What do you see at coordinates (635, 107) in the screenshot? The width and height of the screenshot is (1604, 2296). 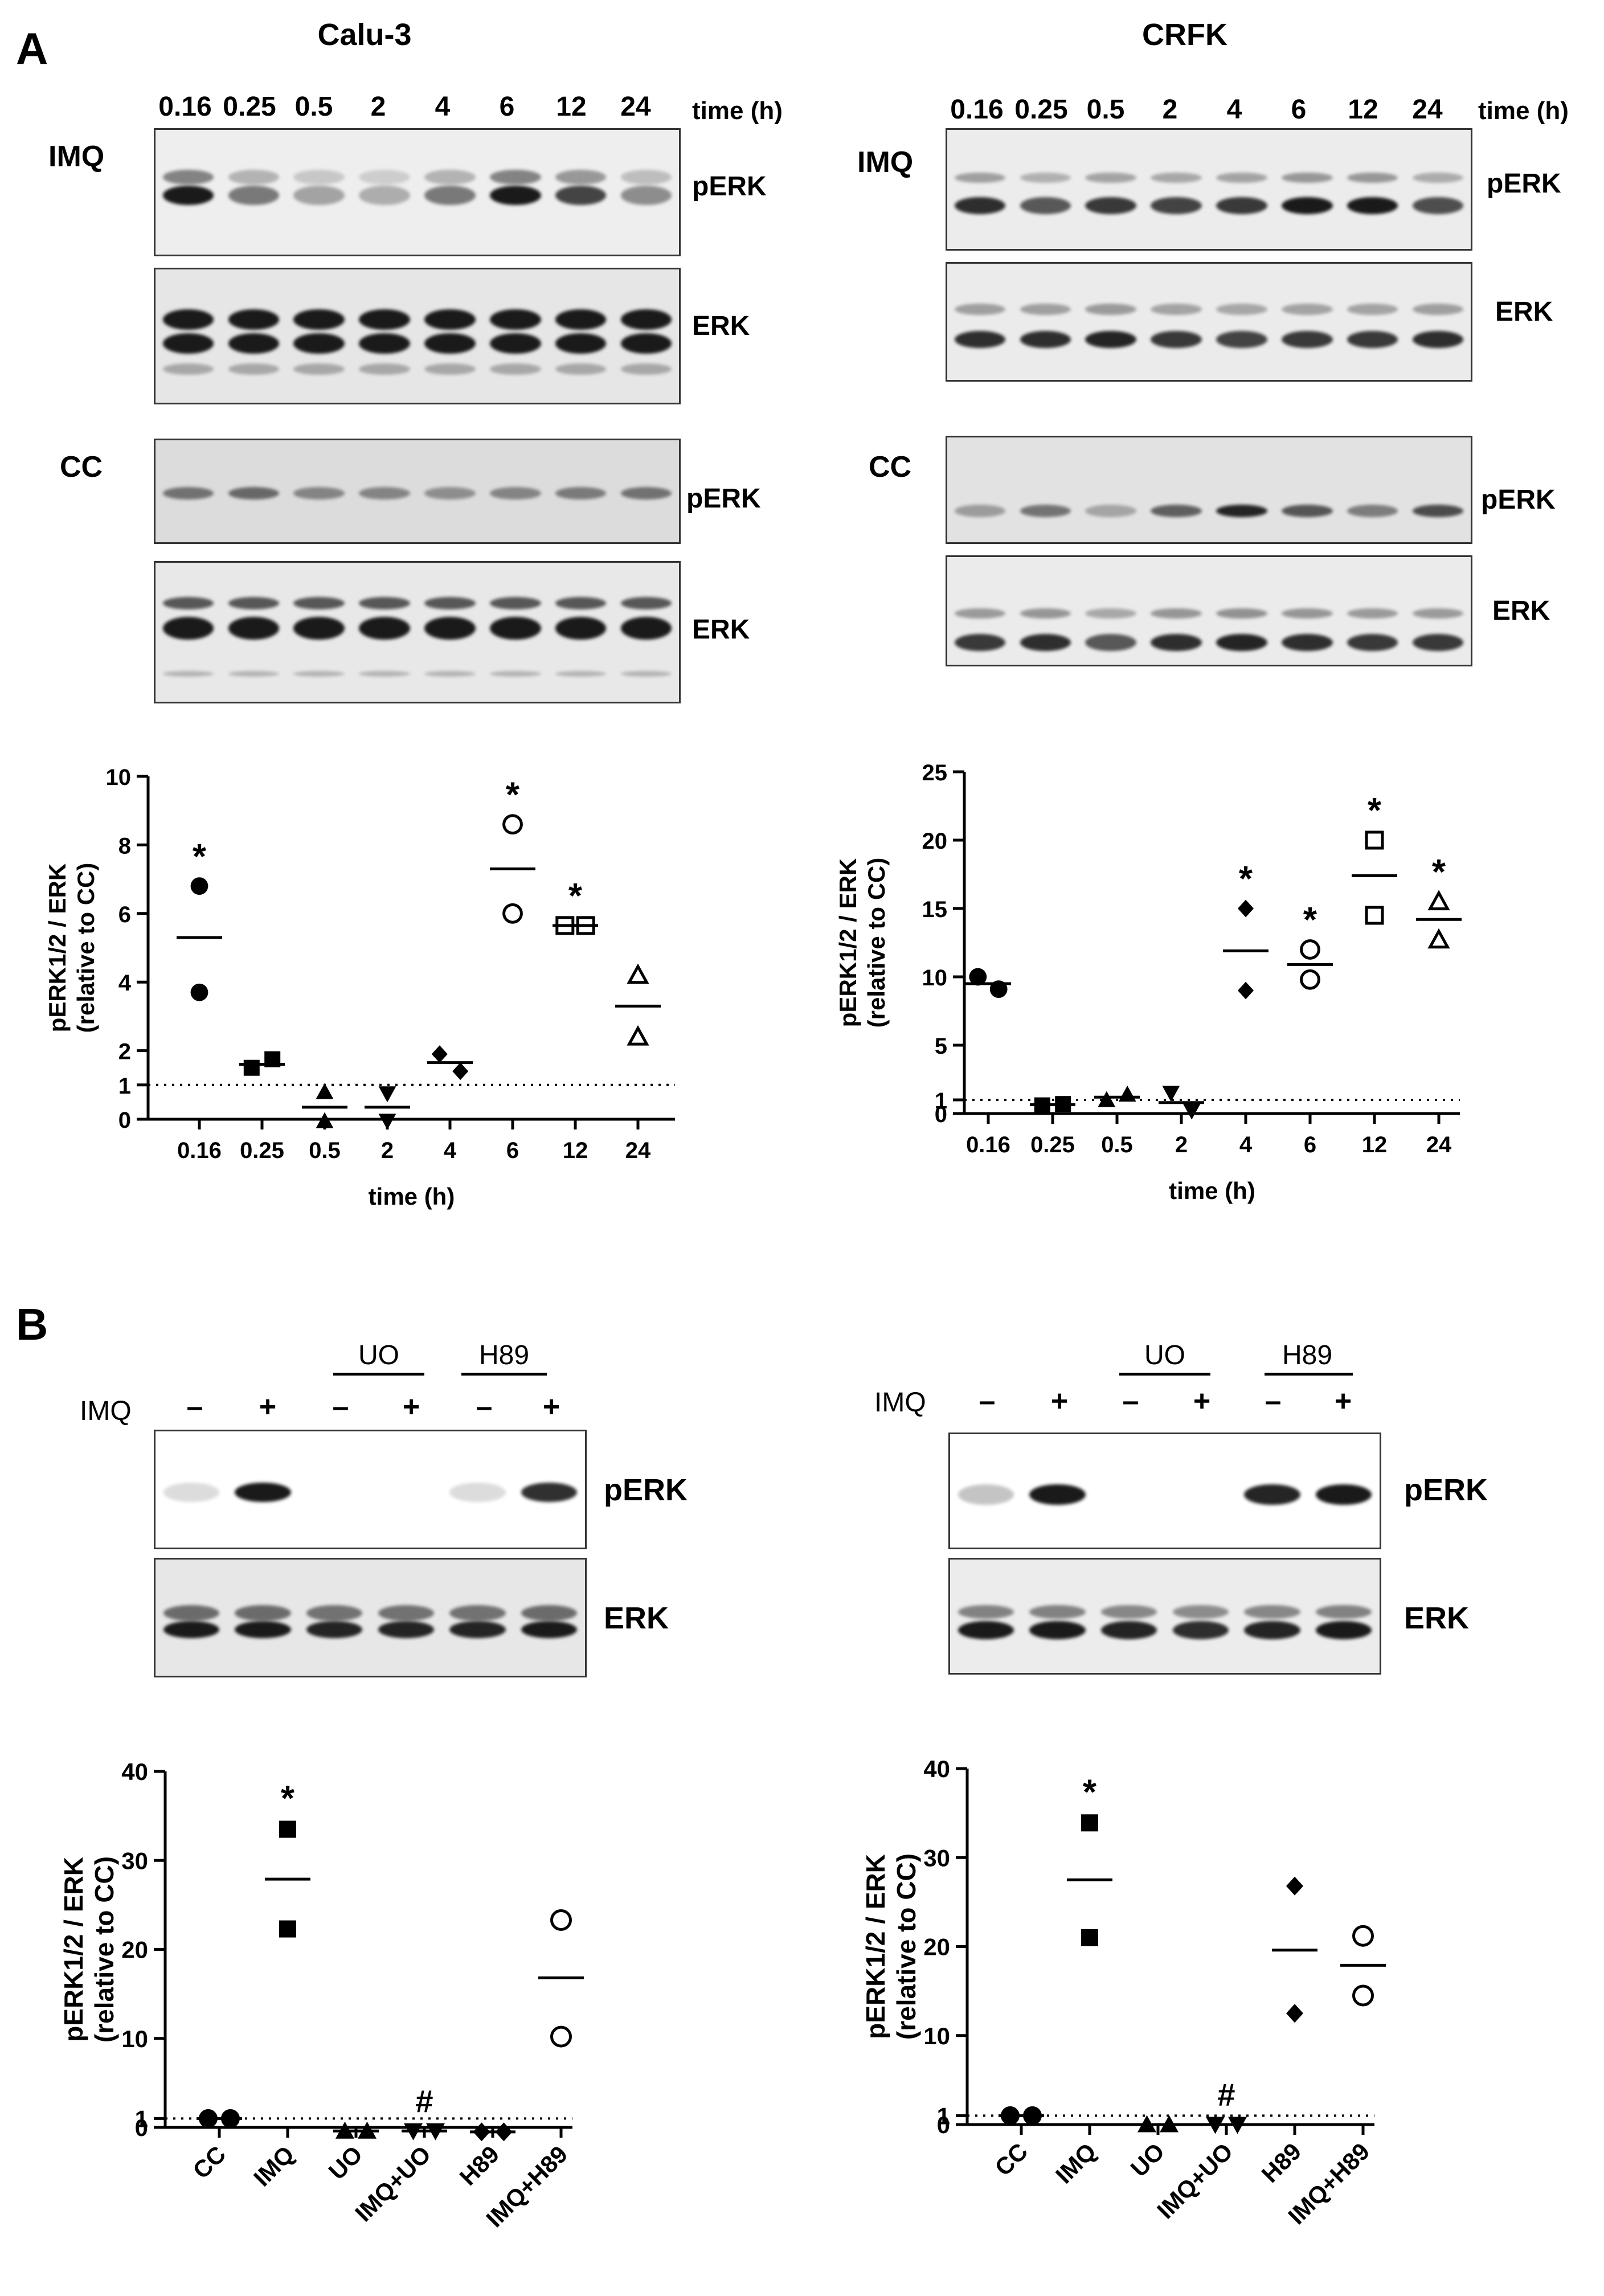 I see `calu3-time-label: 24` at bounding box center [635, 107].